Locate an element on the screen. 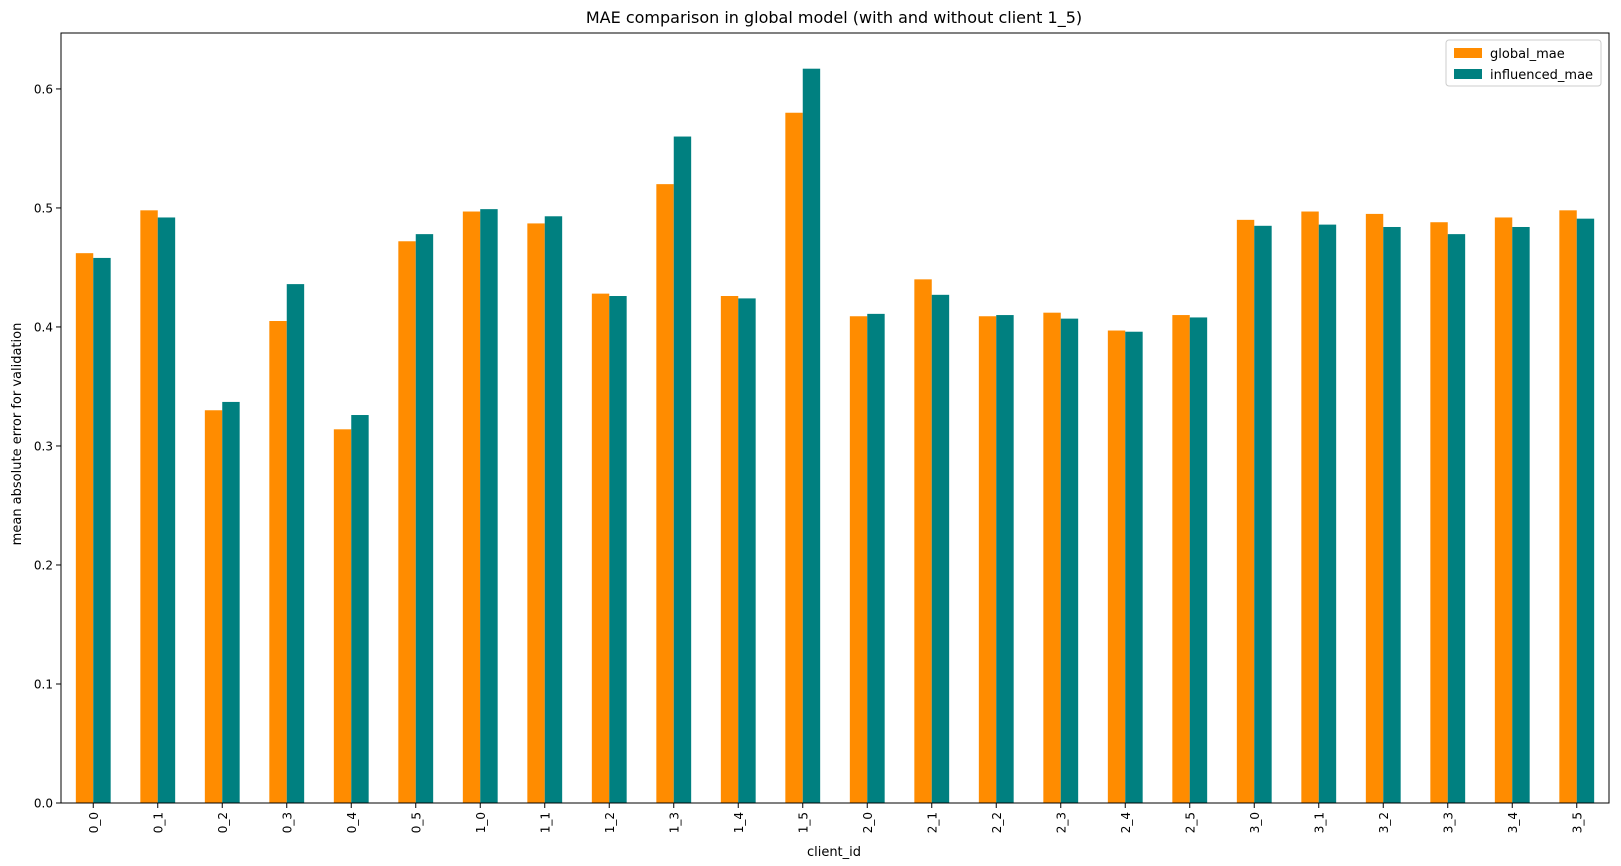  y-axis-label: mean absolute error for validation is located at coordinates (17, 434).